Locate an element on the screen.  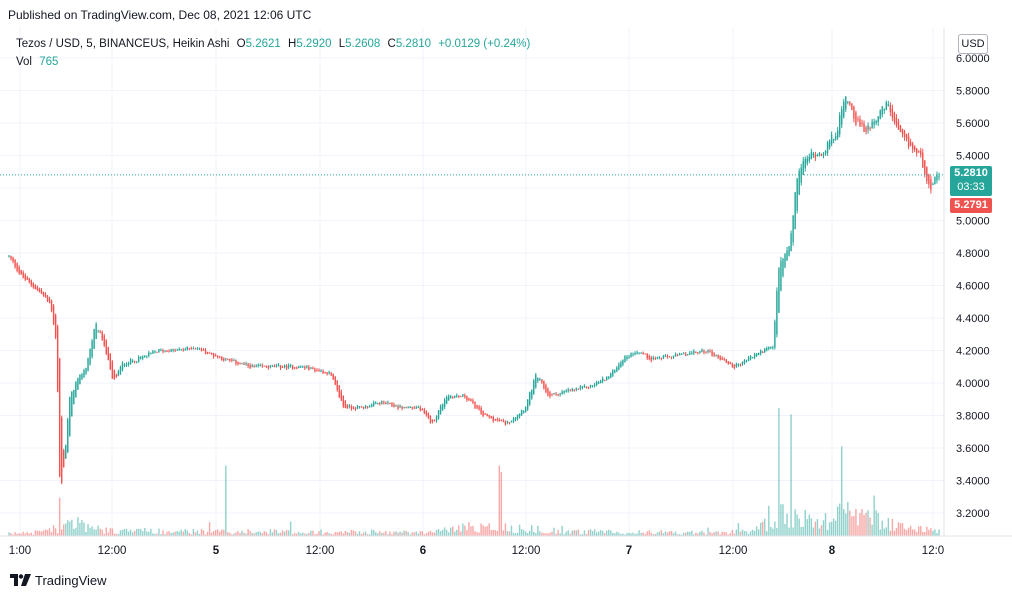
volume-label: Vol is located at coordinates (24, 62).